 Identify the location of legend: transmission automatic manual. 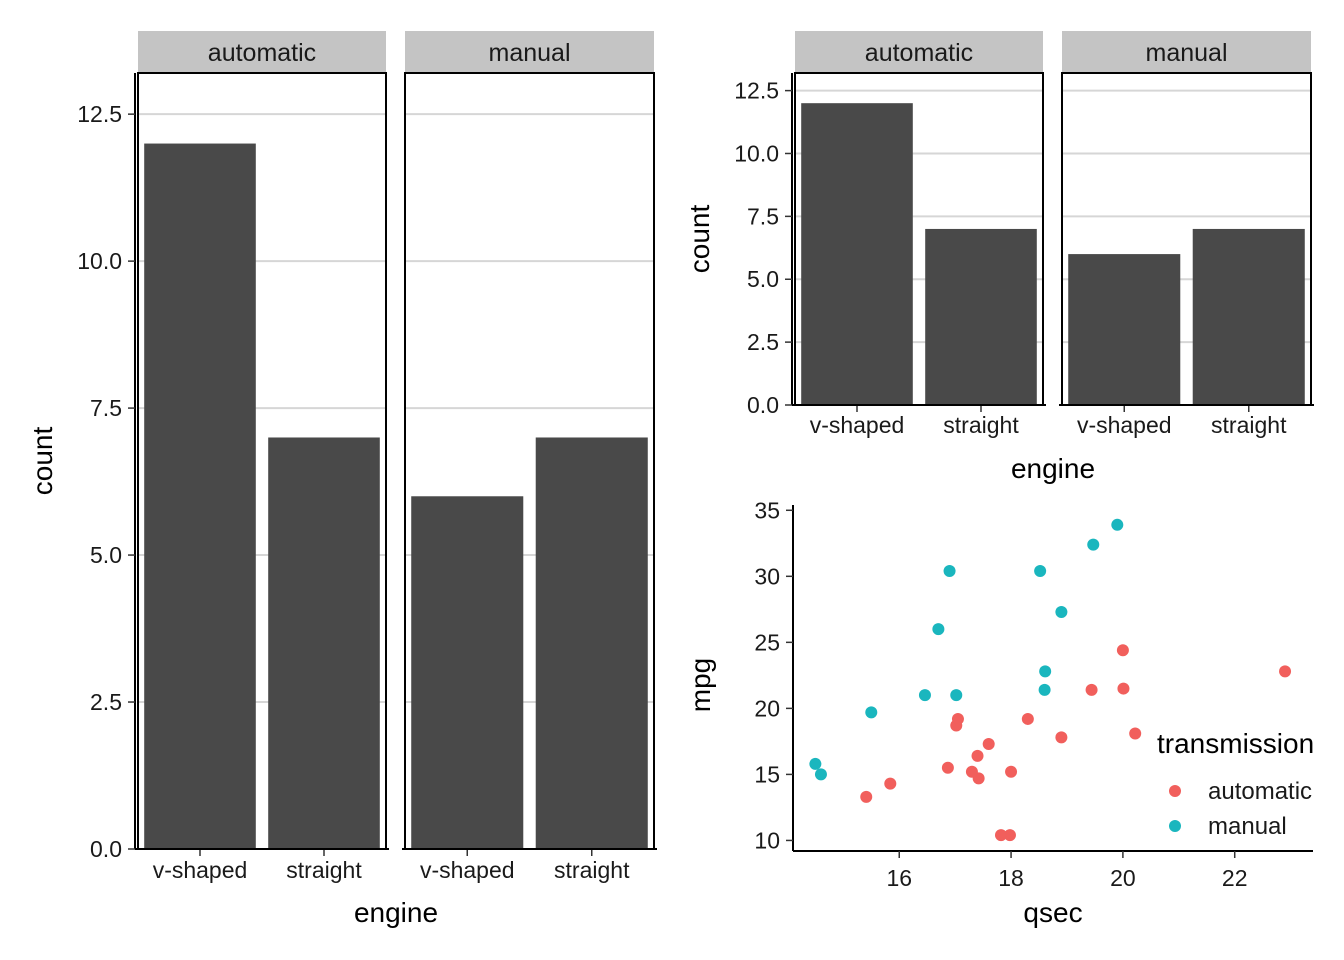
(1235, 784).